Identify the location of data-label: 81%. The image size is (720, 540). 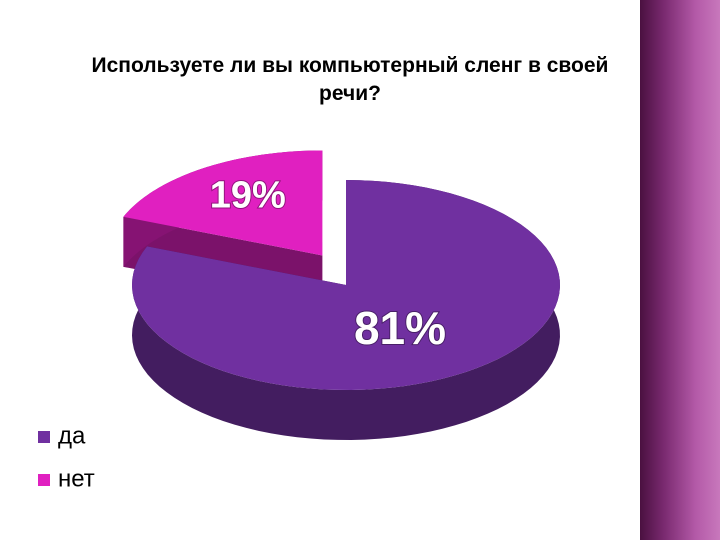
(400, 328).